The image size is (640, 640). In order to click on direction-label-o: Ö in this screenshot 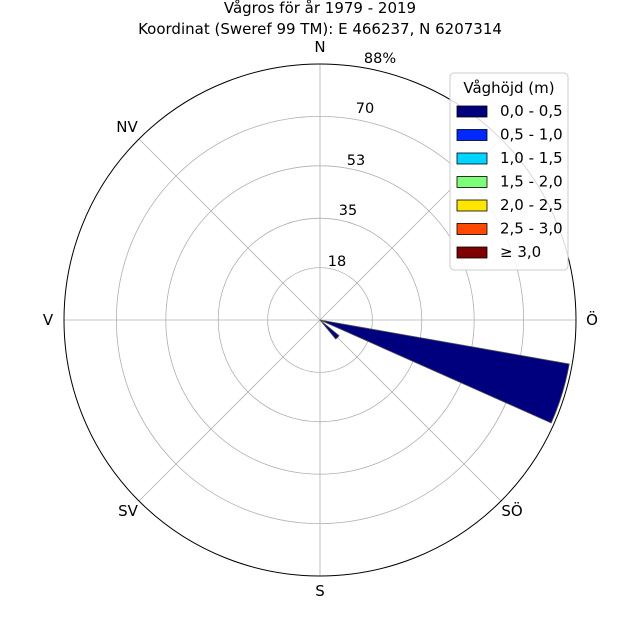, I will do `click(592, 319)`.